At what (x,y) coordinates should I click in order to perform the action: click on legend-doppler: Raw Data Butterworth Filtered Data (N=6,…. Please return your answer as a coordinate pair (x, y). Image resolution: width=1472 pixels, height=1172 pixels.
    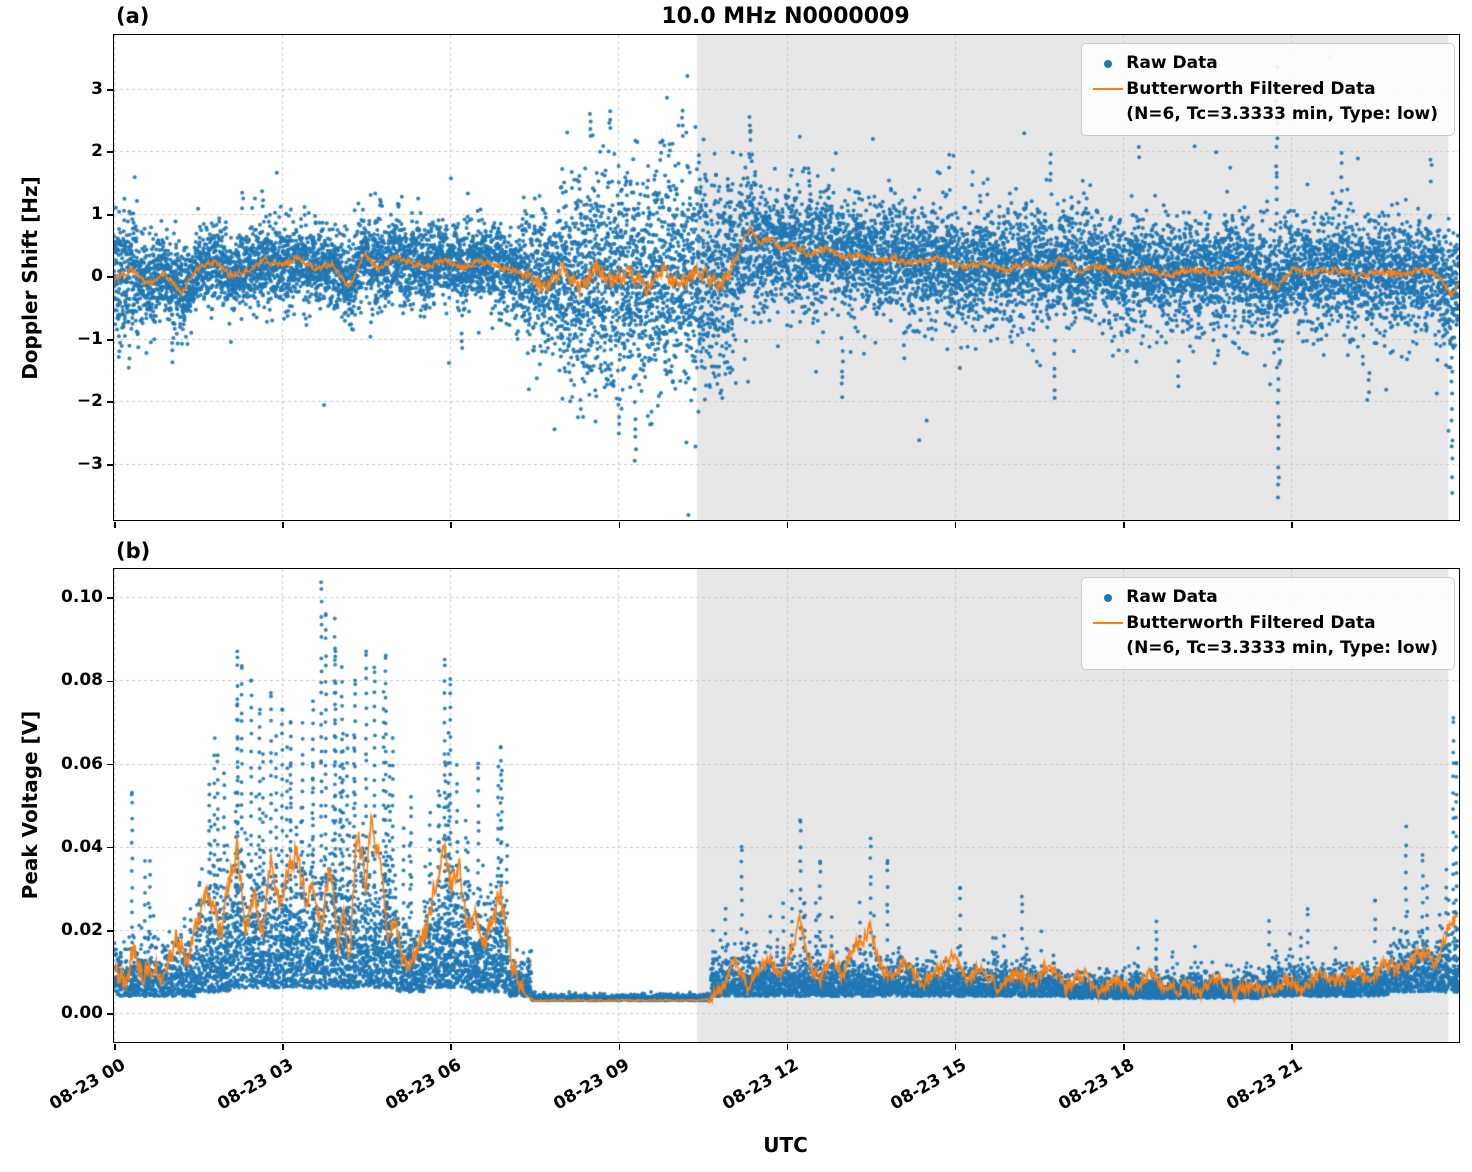
    Looking at the image, I should click on (1268, 89).